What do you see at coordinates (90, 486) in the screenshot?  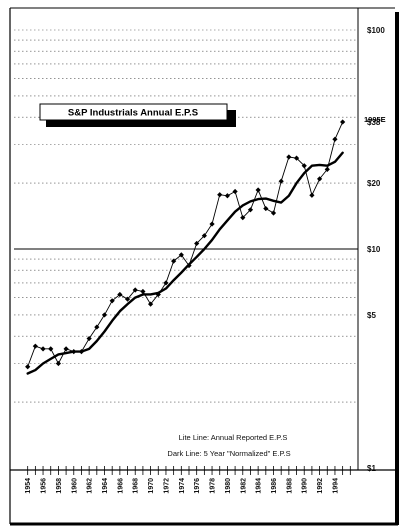 I see `x-tick-label: 1962` at bounding box center [90, 486].